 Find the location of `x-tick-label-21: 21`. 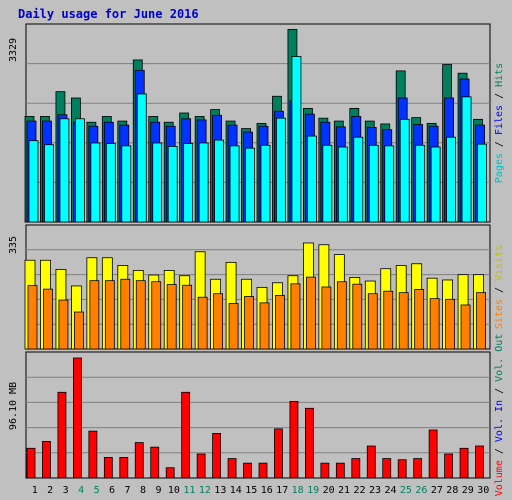

x-tick-label-21: 21 is located at coordinates (344, 490).